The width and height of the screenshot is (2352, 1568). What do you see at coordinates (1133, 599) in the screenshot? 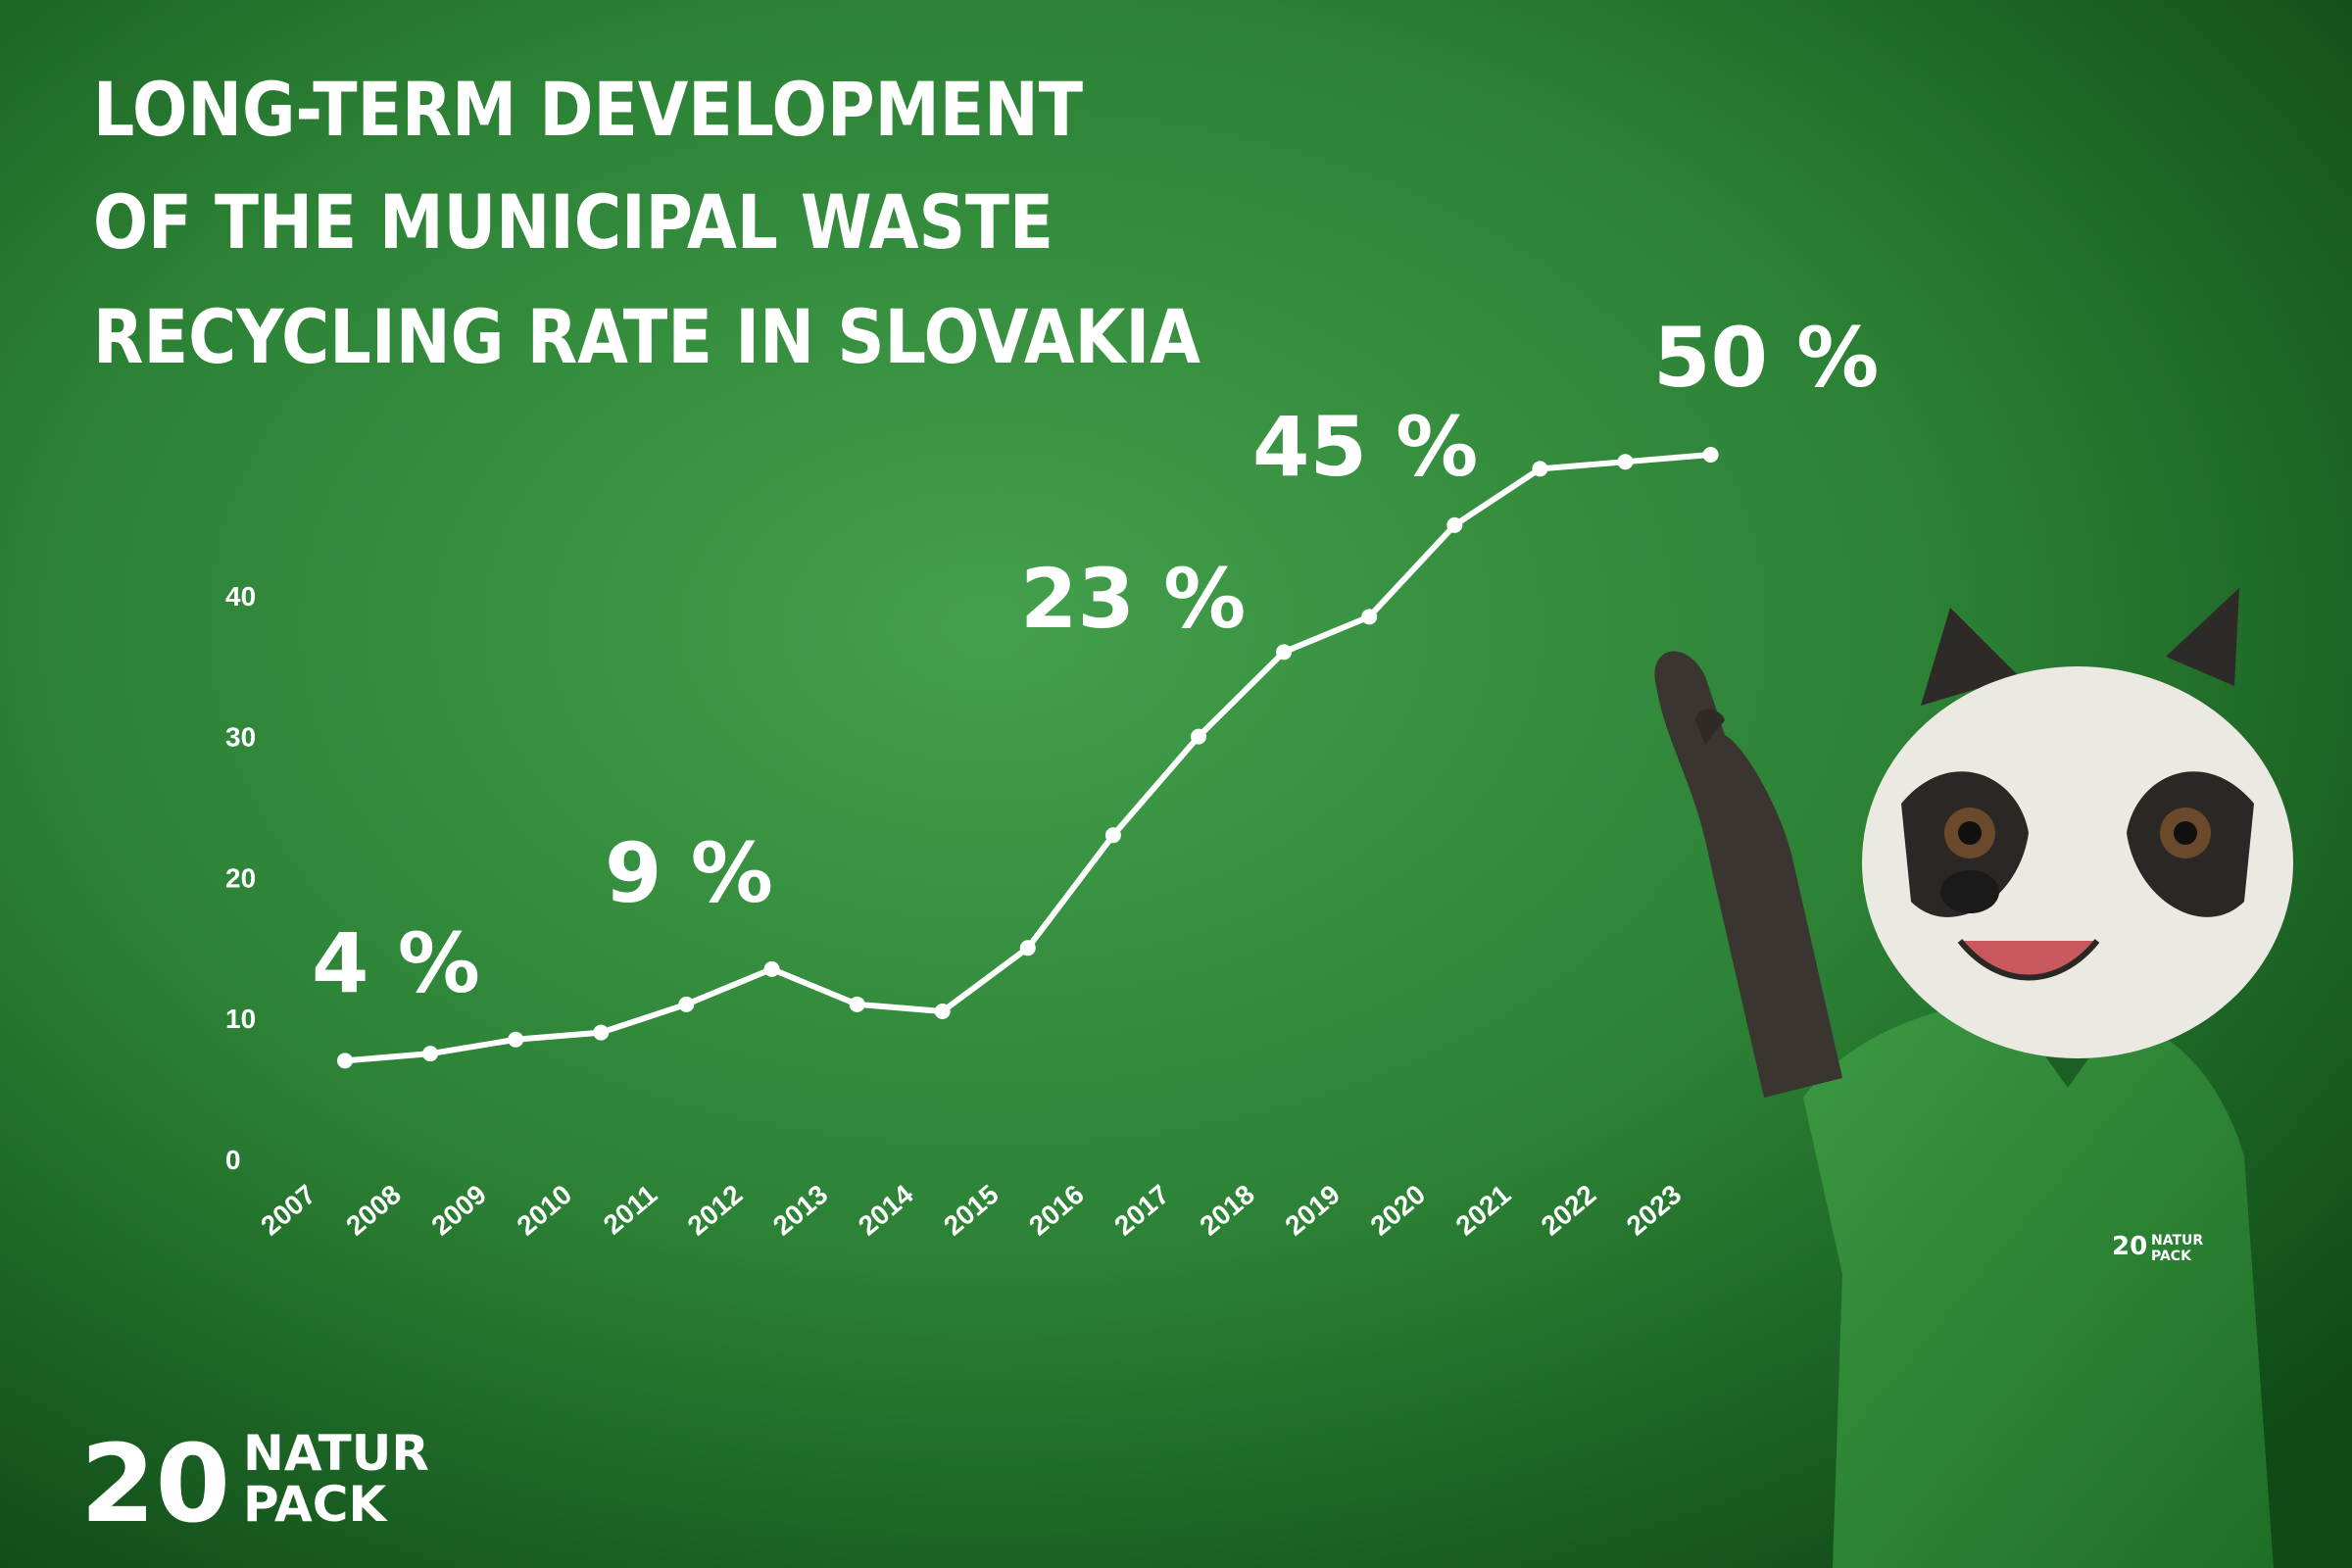
I see `annotation: 23 %` at bounding box center [1133, 599].